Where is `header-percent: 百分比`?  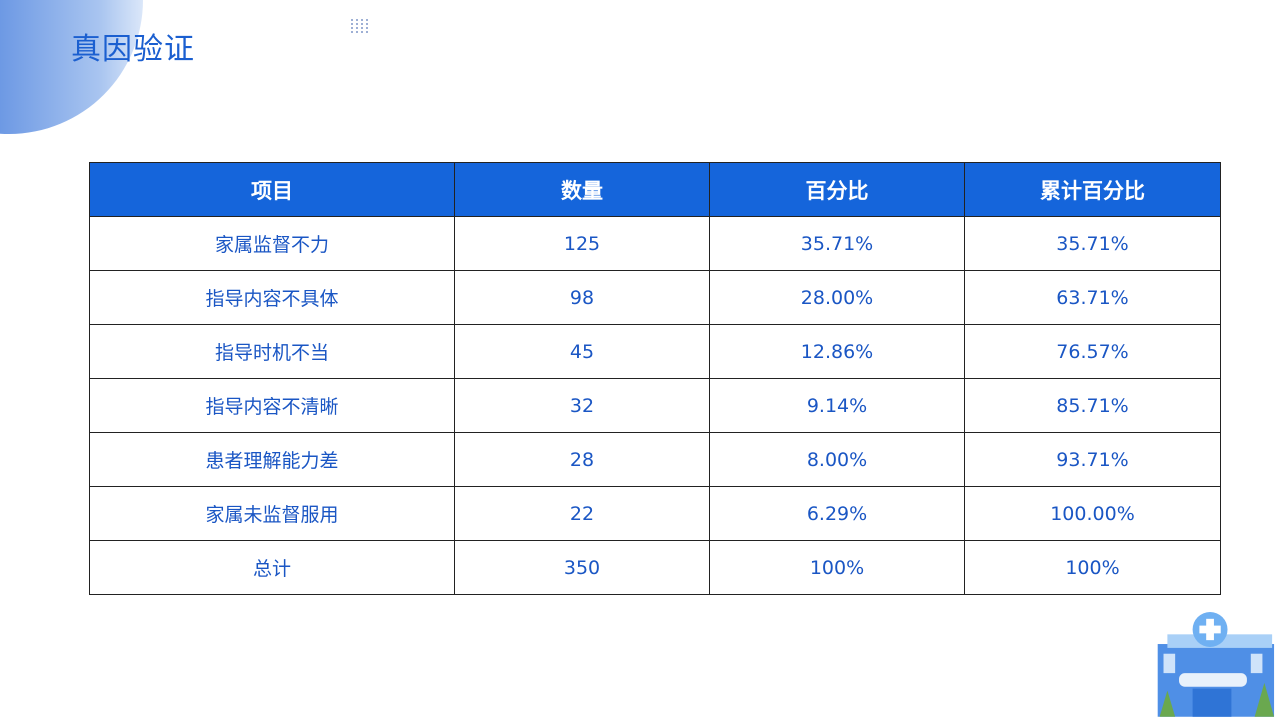
header-percent: 百分比 is located at coordinates (837, 189).